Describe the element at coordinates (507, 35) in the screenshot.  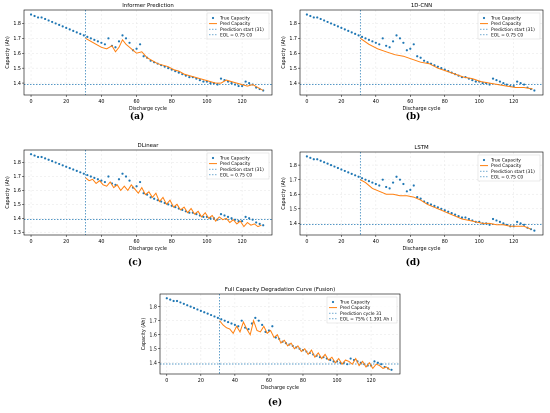
I see `legend-label: EOL = 0.75 C0` at that location.